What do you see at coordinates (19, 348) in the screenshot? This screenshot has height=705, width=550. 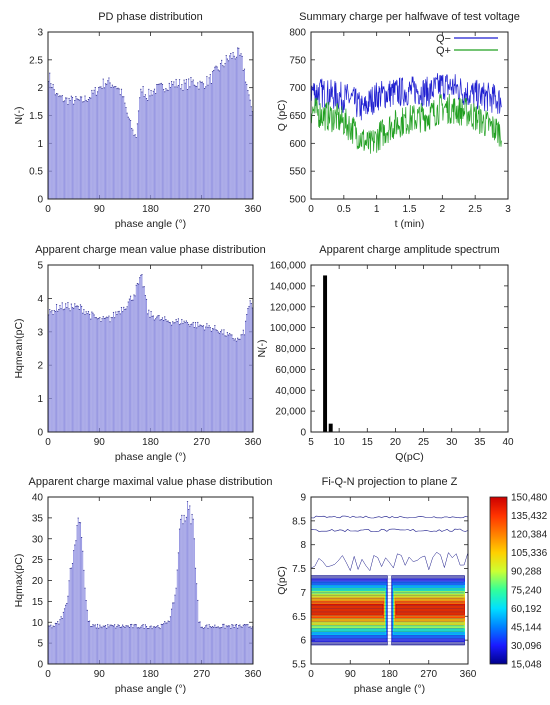 I see `y-axis-label: Hqmean(pC)` at bounding box center [19, 348].